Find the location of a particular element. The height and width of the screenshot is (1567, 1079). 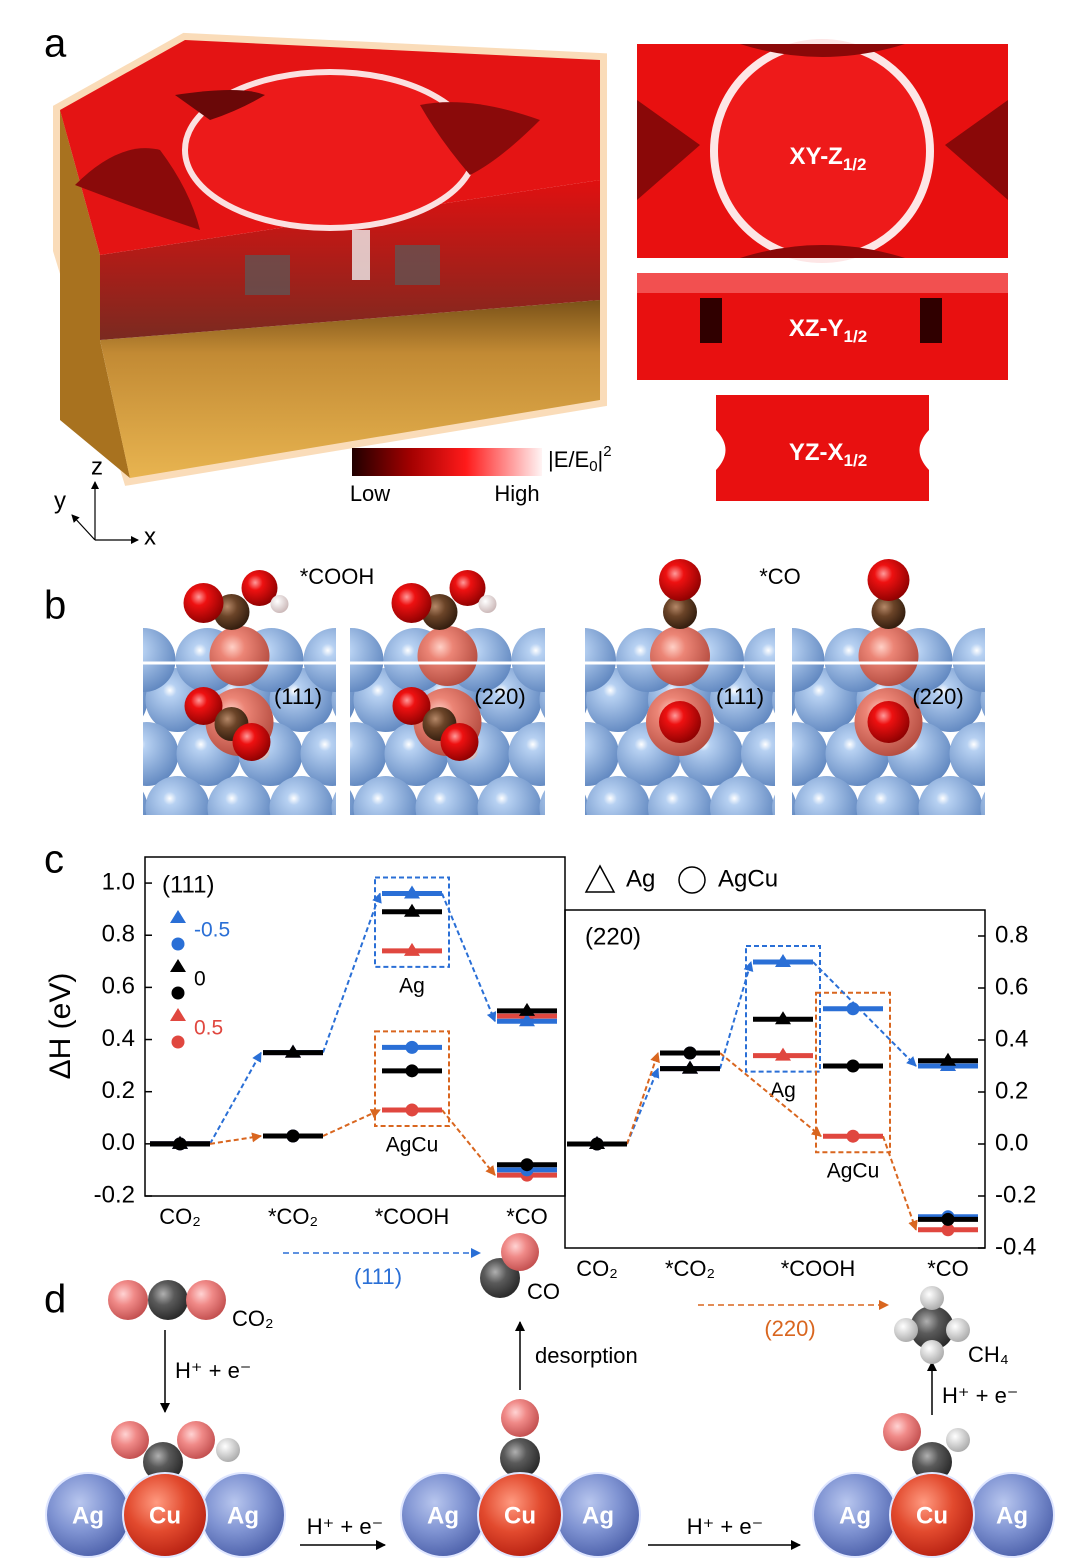

y-tick-label: 0.0 is located at coordinates (118, 1142).